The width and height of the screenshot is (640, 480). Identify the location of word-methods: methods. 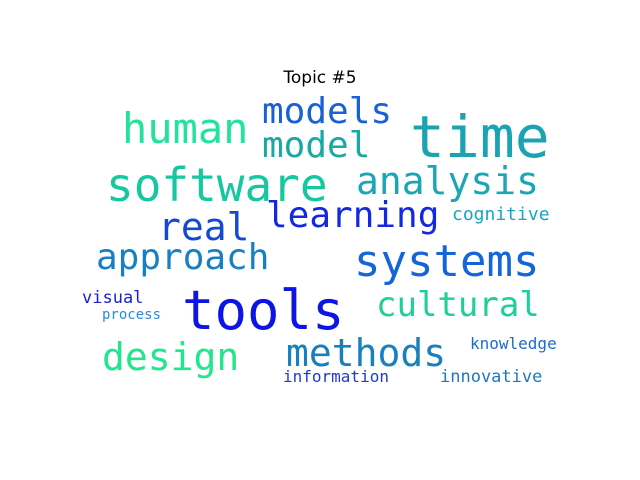
(366, 353).